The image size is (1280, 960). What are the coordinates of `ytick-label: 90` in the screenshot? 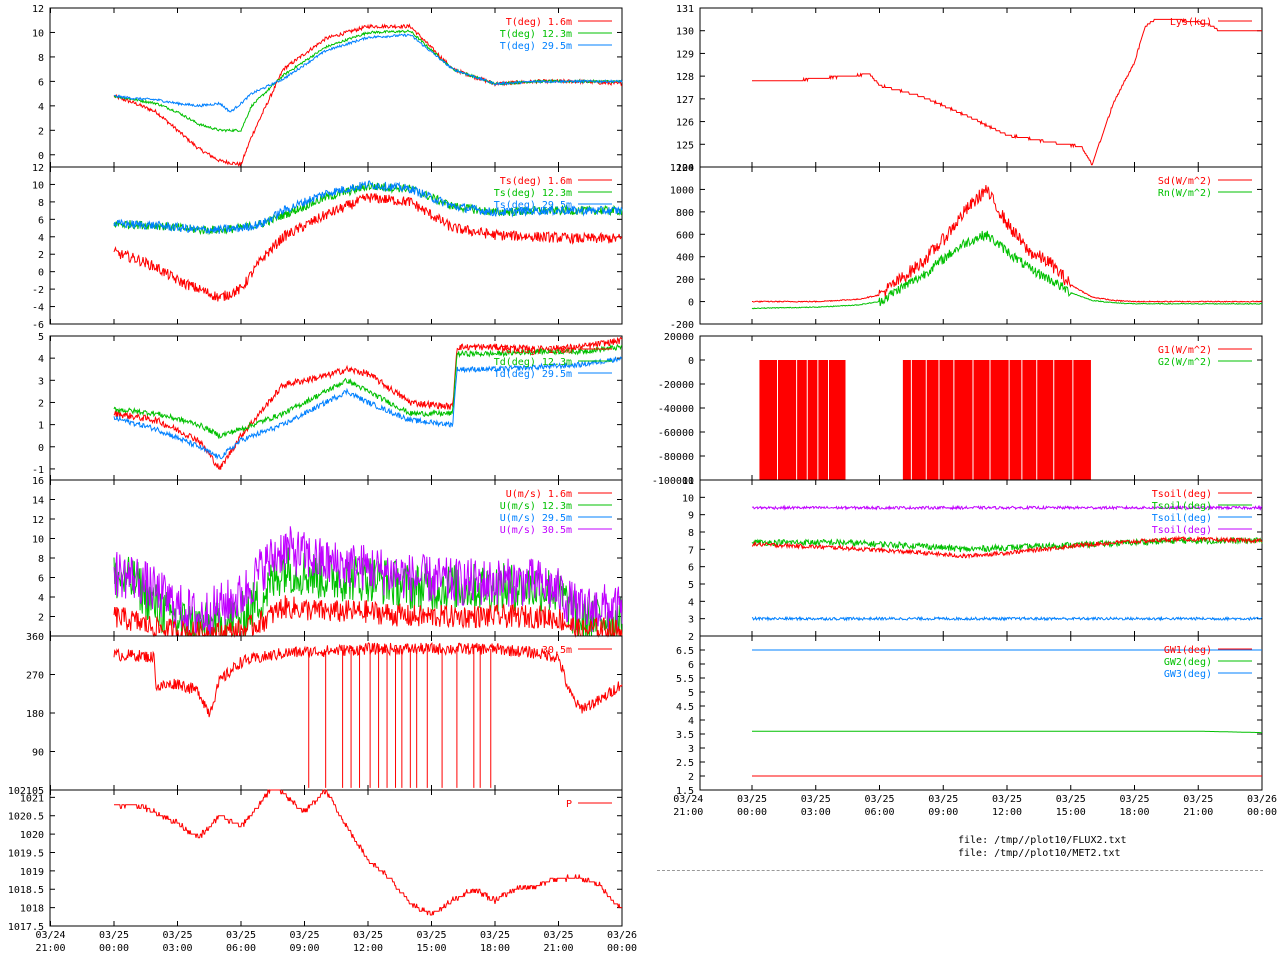 It's located at (38, 753).